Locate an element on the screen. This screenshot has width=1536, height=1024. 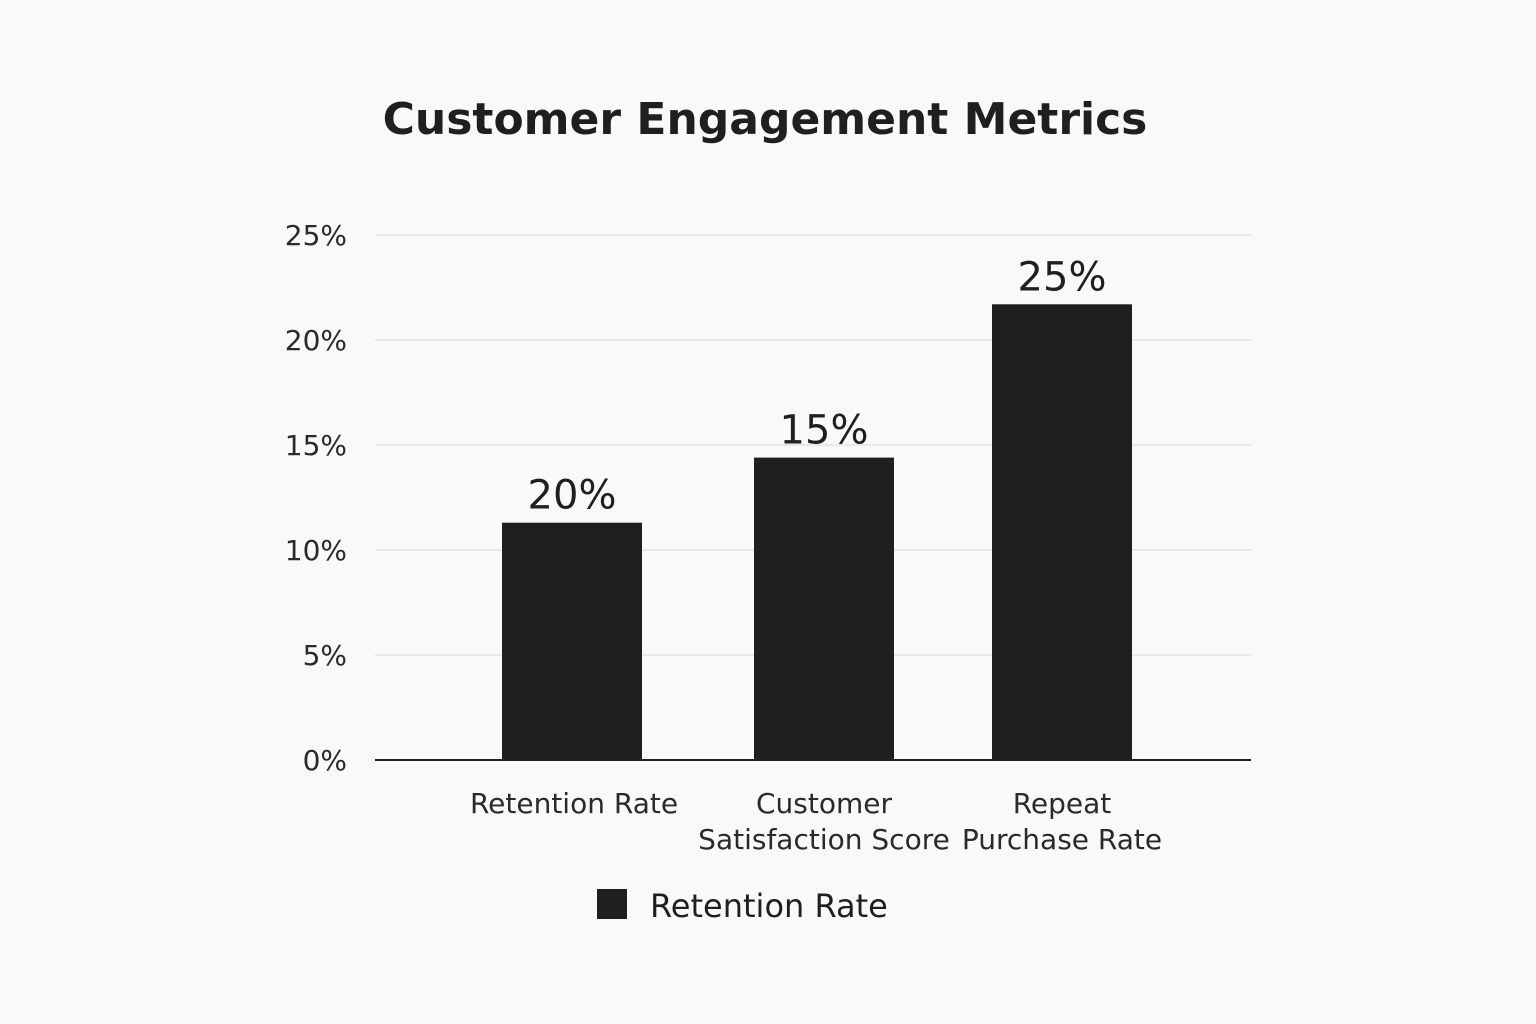
x-category-label: Satisfaction Score is located at coordinates (824, 839).